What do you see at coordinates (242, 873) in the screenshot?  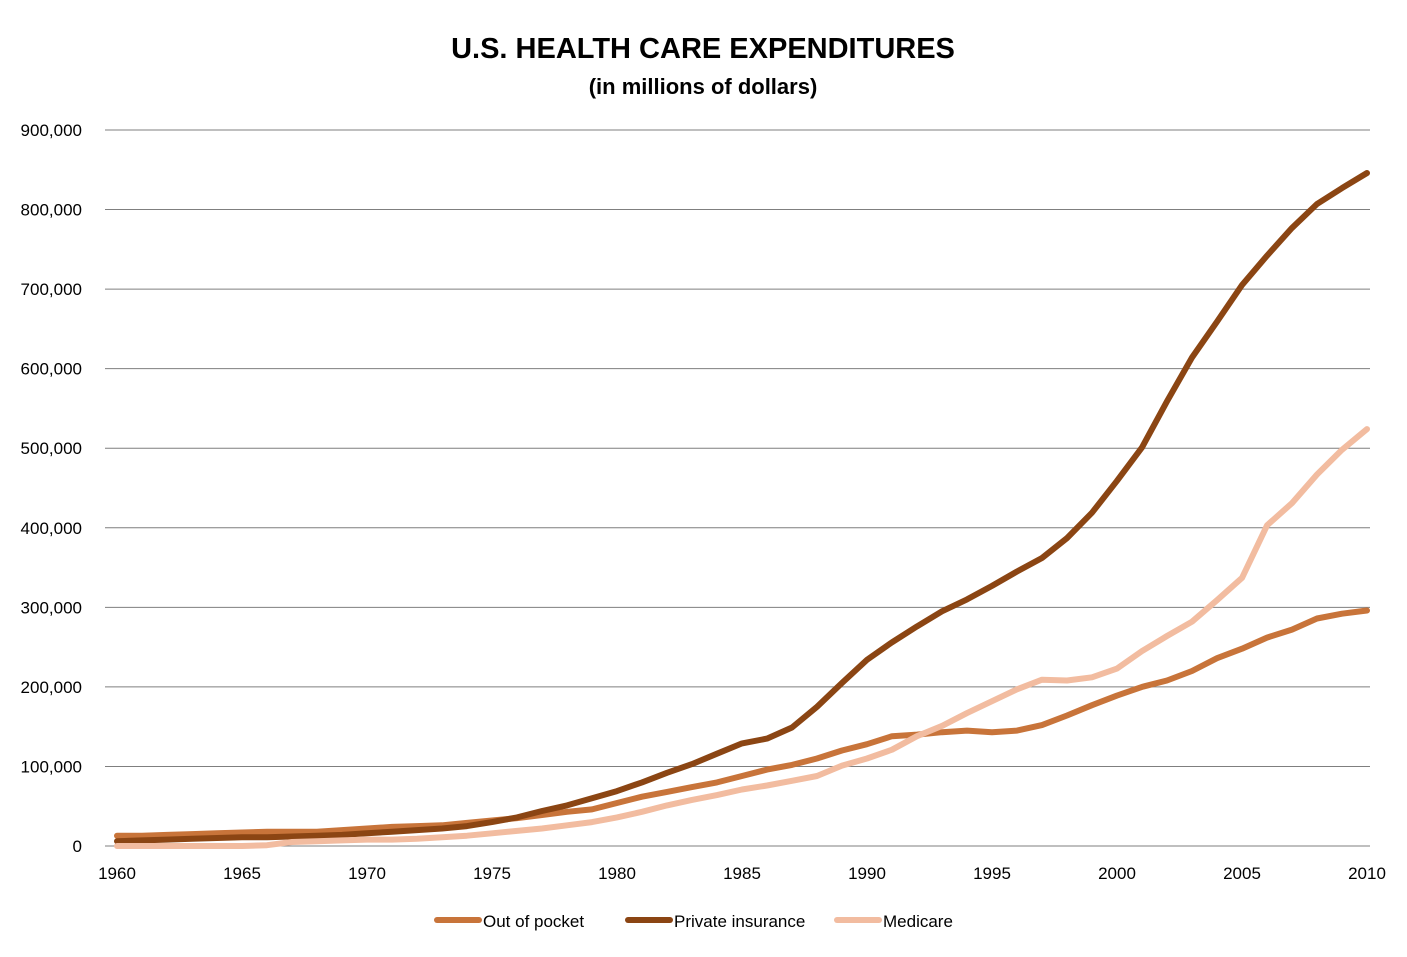 I see `x-tick-label: 1965` at bounding box center [242, 873].